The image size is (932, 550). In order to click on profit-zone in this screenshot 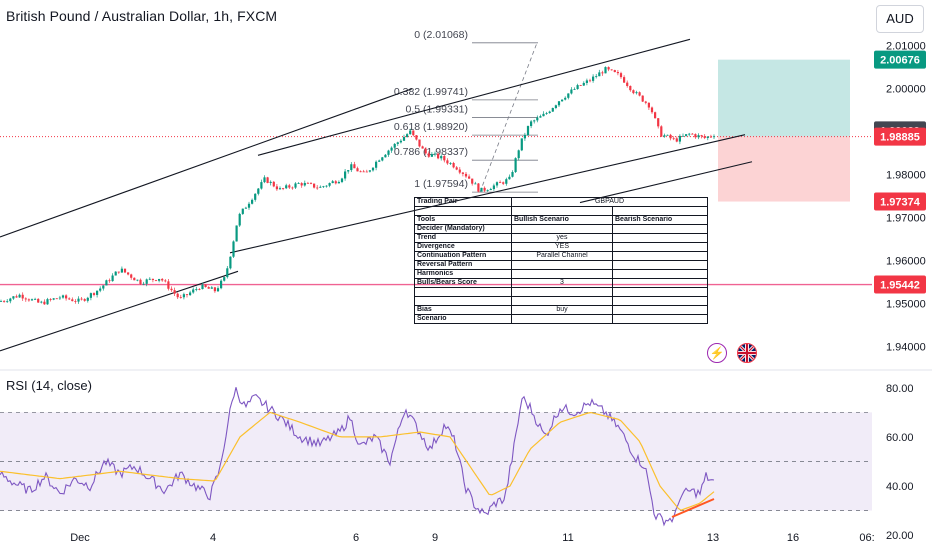, I will do `click(784, 98)`.